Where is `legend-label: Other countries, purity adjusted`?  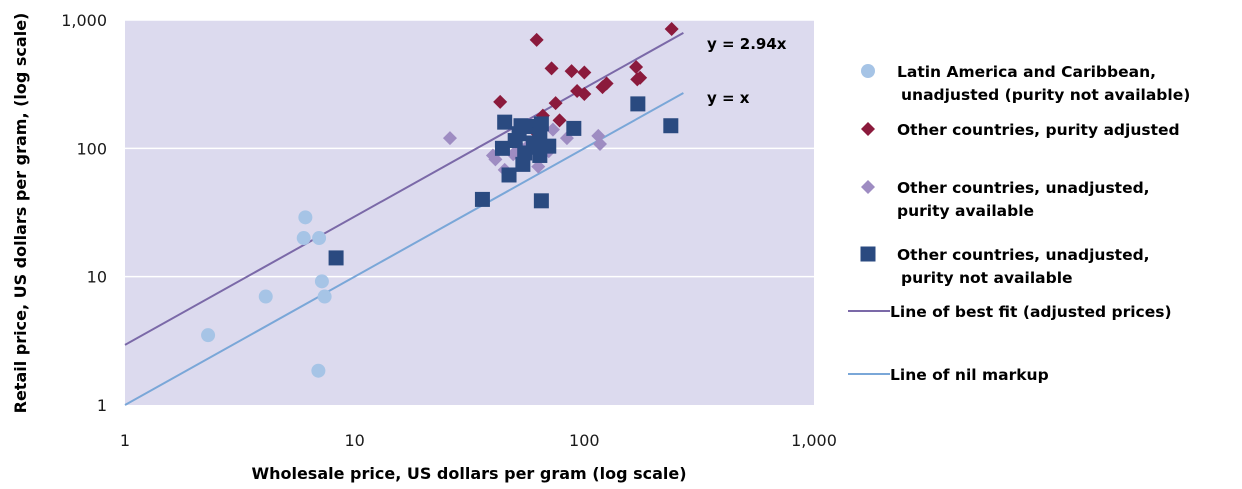
legend-label: Other countries, purity adjusted is located at coordinates (1038, 130).